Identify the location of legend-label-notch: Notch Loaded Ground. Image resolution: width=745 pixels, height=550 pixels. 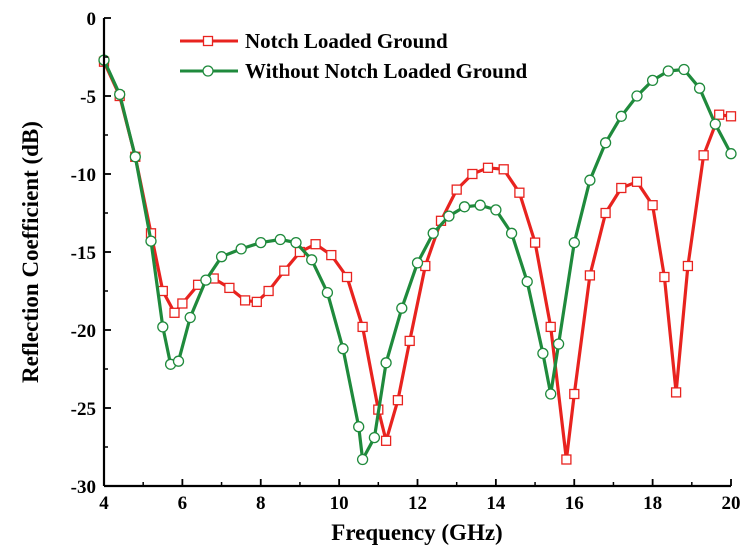
(346, 41).